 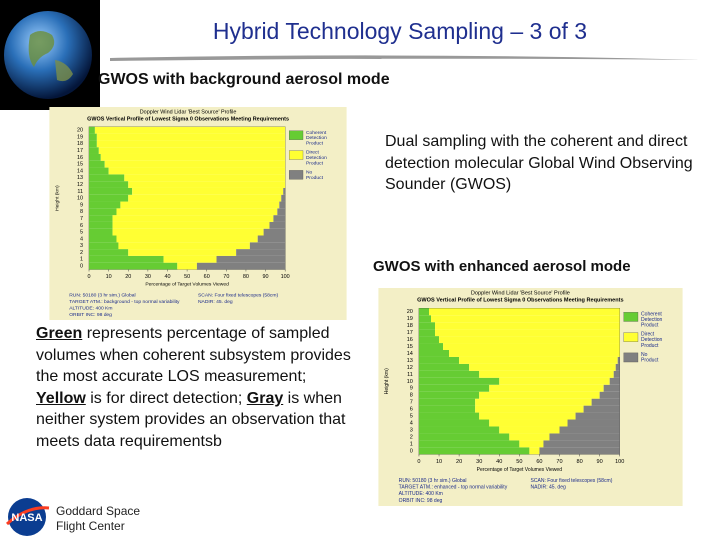 I want to click on run-info: ORBIT INC: 98 deg, so click(x=90, y=315).